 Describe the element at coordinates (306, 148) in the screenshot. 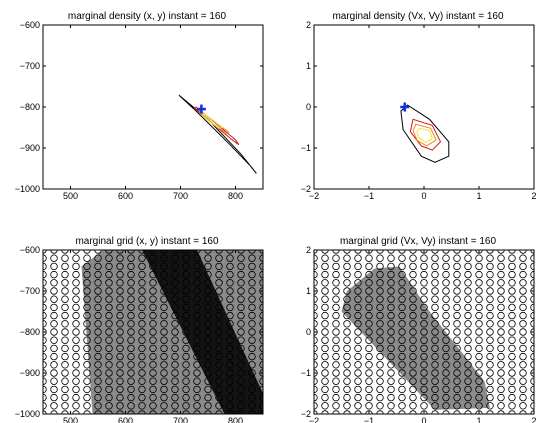

I see `y-tick-label: −1` at that location.